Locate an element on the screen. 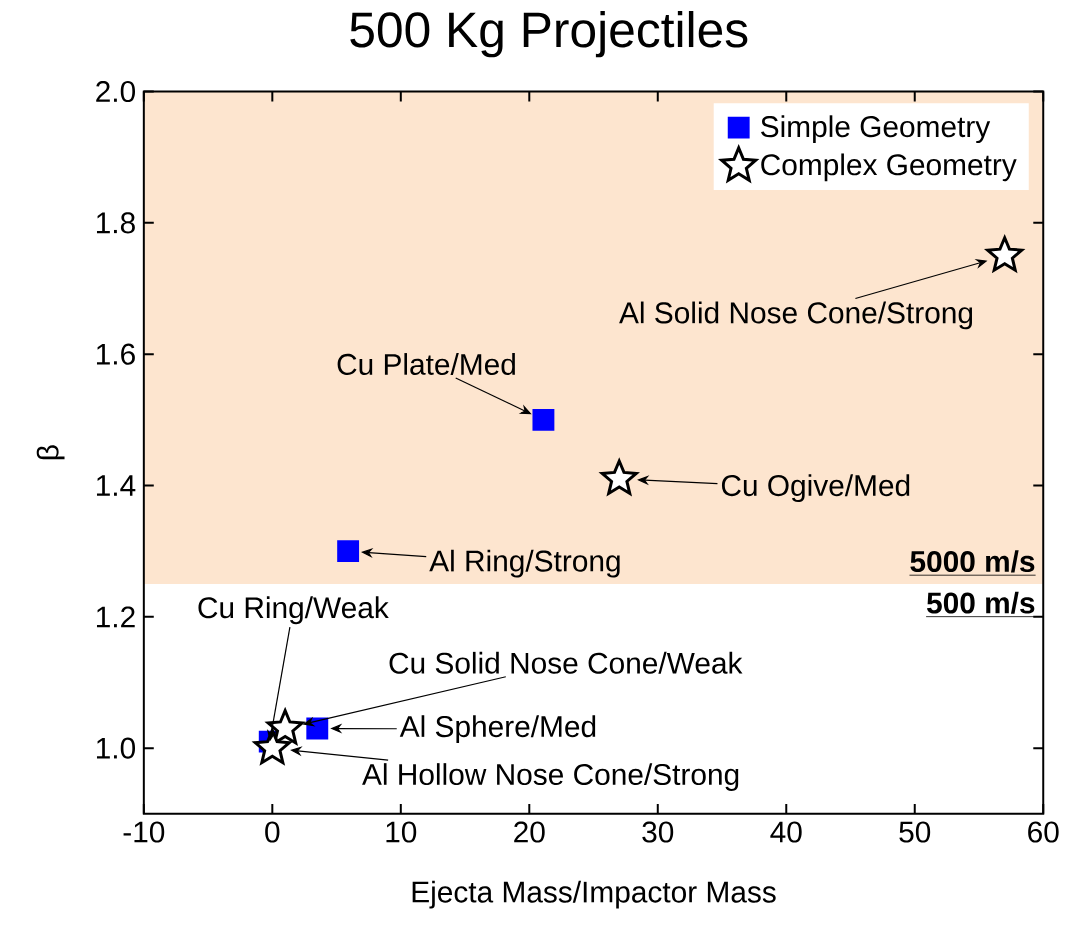 The width and height of the screenshot is (1092, 942). annotation: Cu Ogive/Med is located at coordinates (815, 488).